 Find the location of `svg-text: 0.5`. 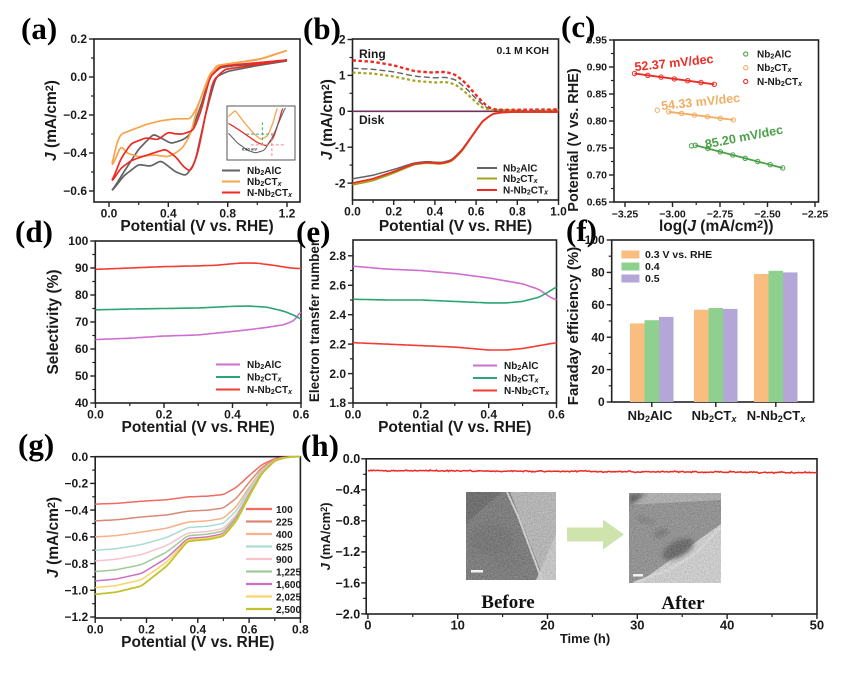

svg-text: 0.5 is located at coordinates (652, 279).